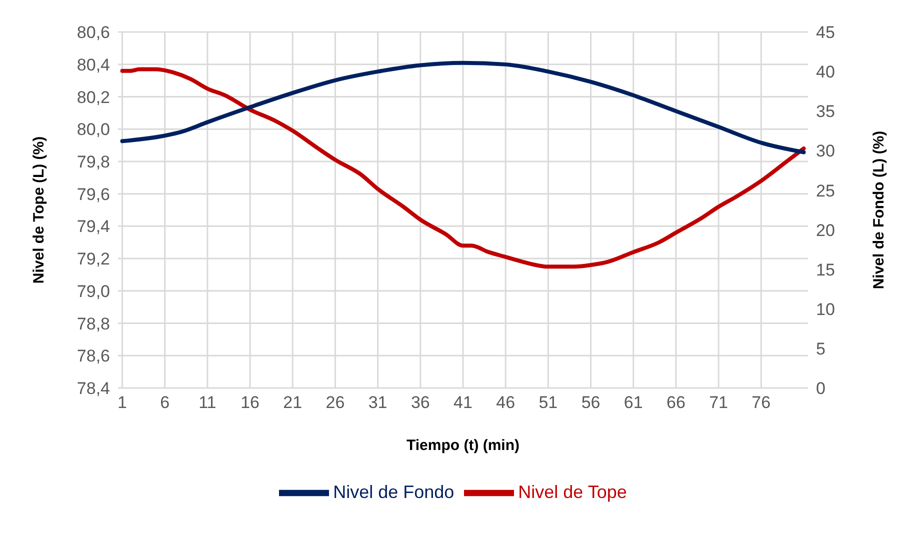  What do you see at coordinates (39, 210) in the screenshot?
I see `y-axis-title: Nivel de Tope (L) (%)` at bounding box center [39, 210].